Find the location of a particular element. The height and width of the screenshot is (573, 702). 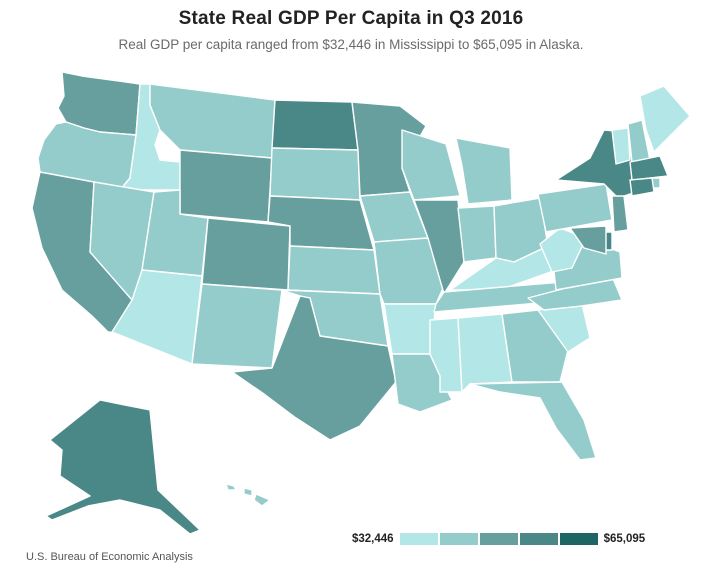

state-colorado is located at coordinates (246, 254).